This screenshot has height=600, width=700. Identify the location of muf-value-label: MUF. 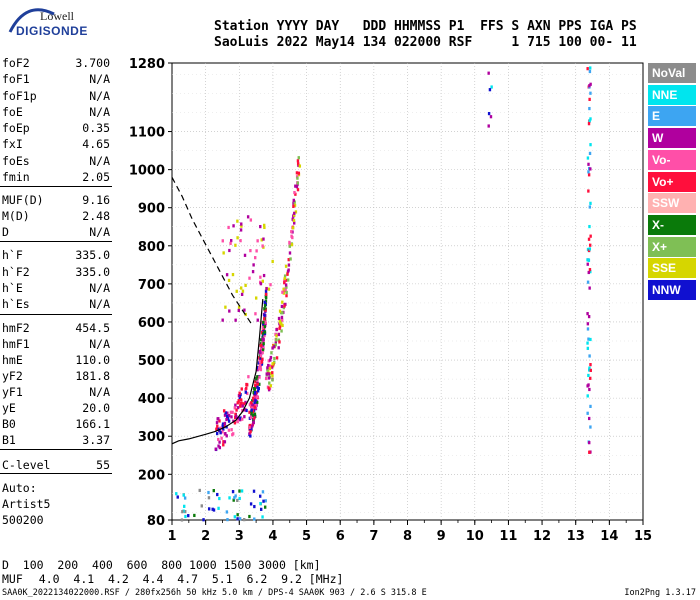
(12, 579).